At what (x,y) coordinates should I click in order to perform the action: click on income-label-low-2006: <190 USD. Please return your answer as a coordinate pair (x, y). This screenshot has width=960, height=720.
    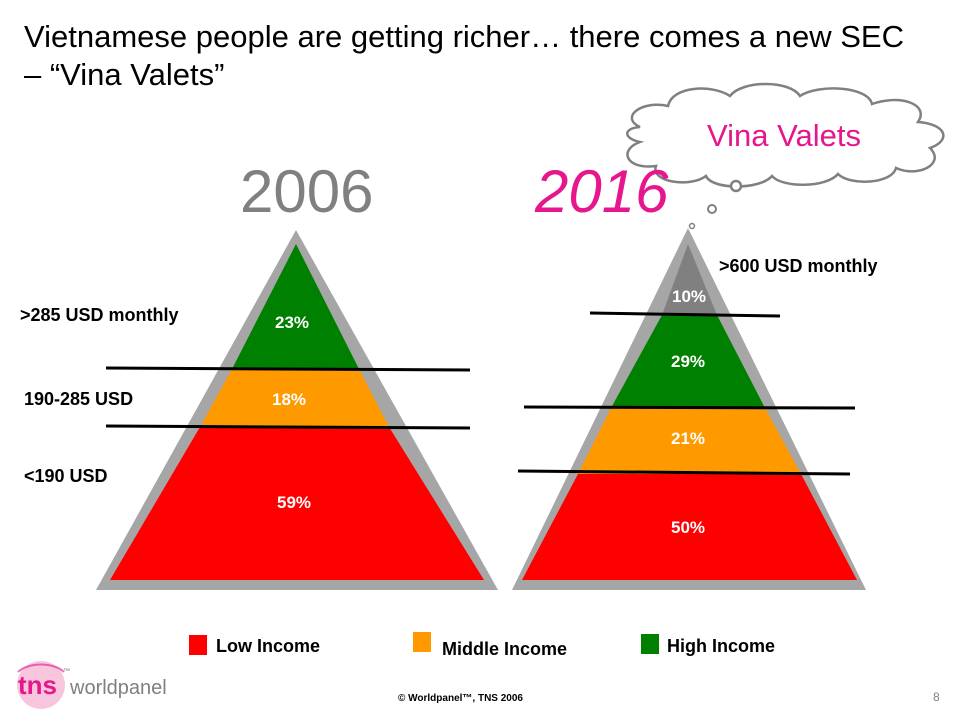
    Looking at the image, I should click on (66, 476).